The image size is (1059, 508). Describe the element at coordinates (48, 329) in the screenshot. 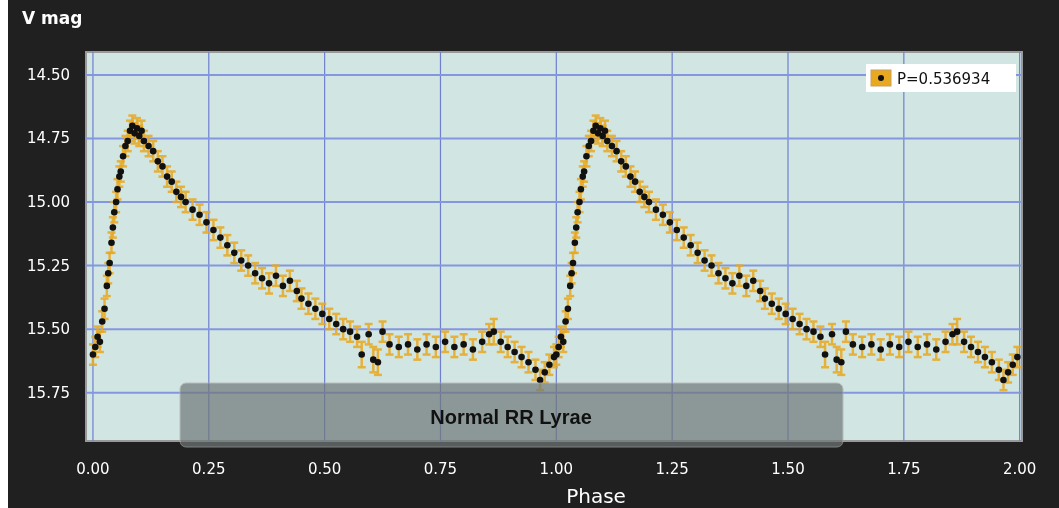

I see `y-tick-label: 15.50` at that location.